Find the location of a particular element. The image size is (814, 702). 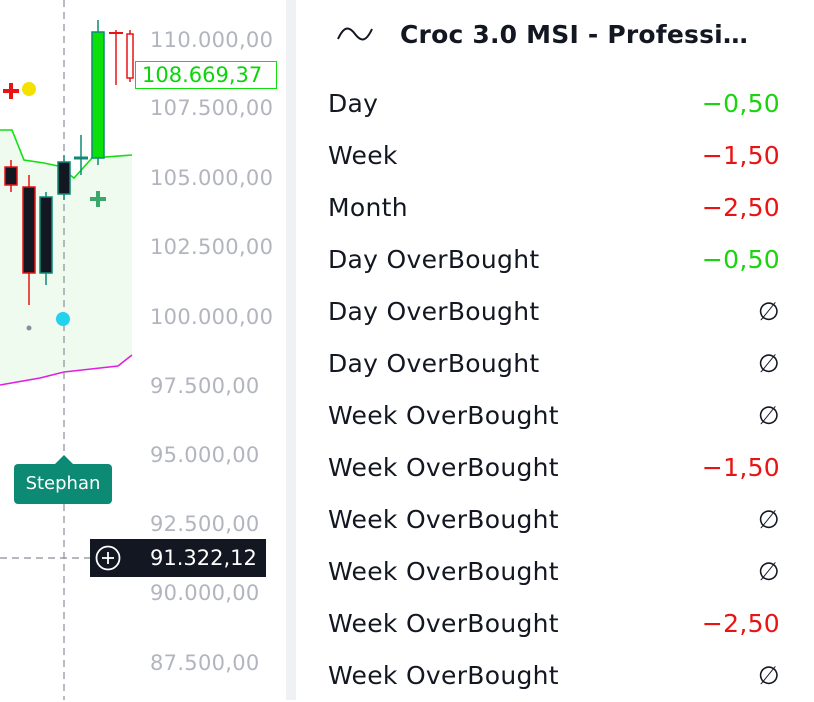

pane-divider is located at coordinates (291, 350).